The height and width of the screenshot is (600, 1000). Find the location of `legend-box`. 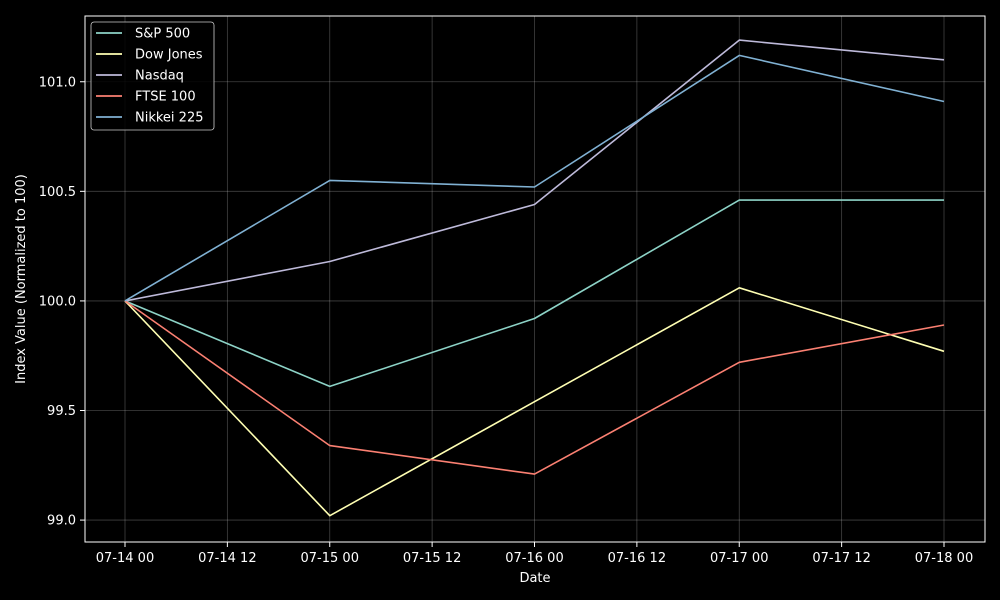

legend-box is located at coordinates (152, 76).